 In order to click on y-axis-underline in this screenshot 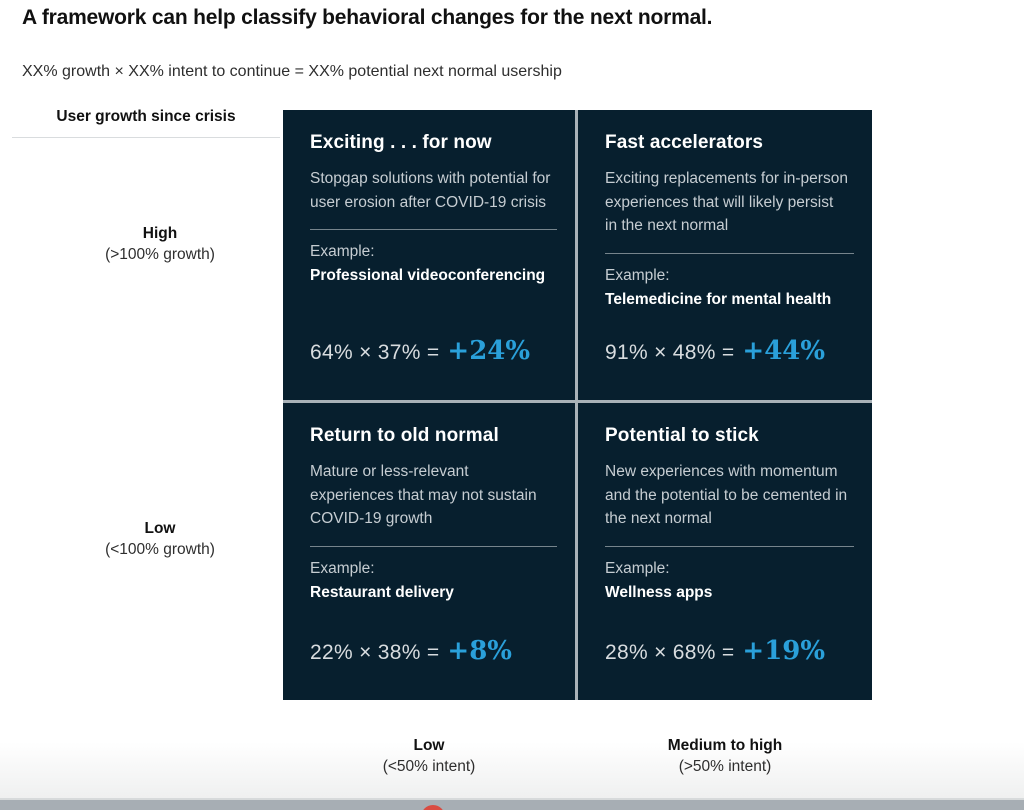, I will do `click(146, 137)`.